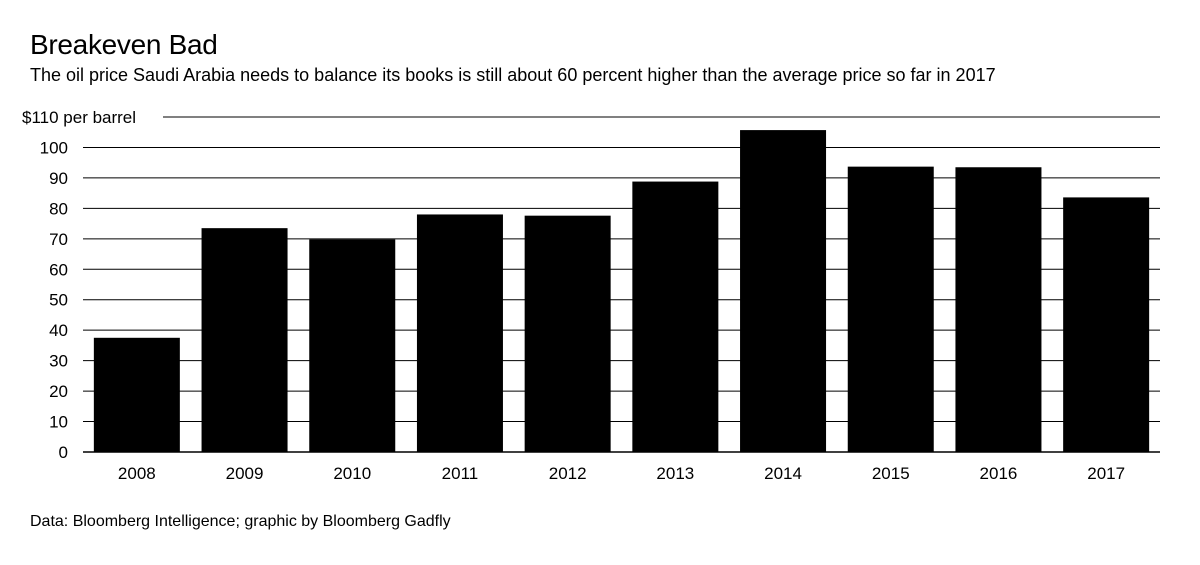 The image size is (1200, 565). I want to click on y-tick-label-50: 50, so click(58, 300).